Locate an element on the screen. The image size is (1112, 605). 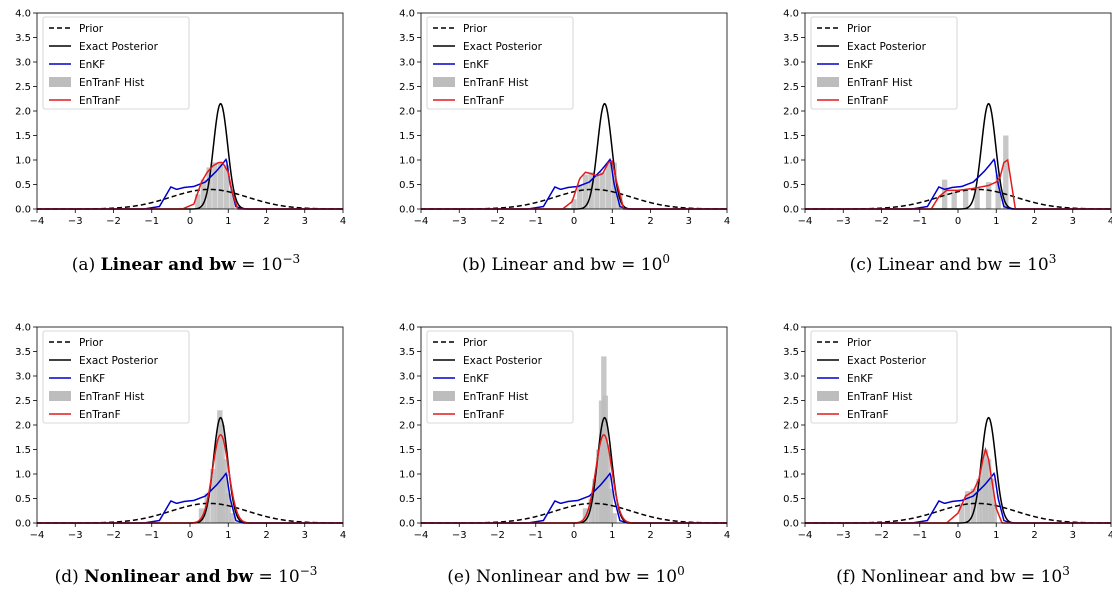
caption-b: (b) Linear and bw = 100 is located at coordinates (566, 263).